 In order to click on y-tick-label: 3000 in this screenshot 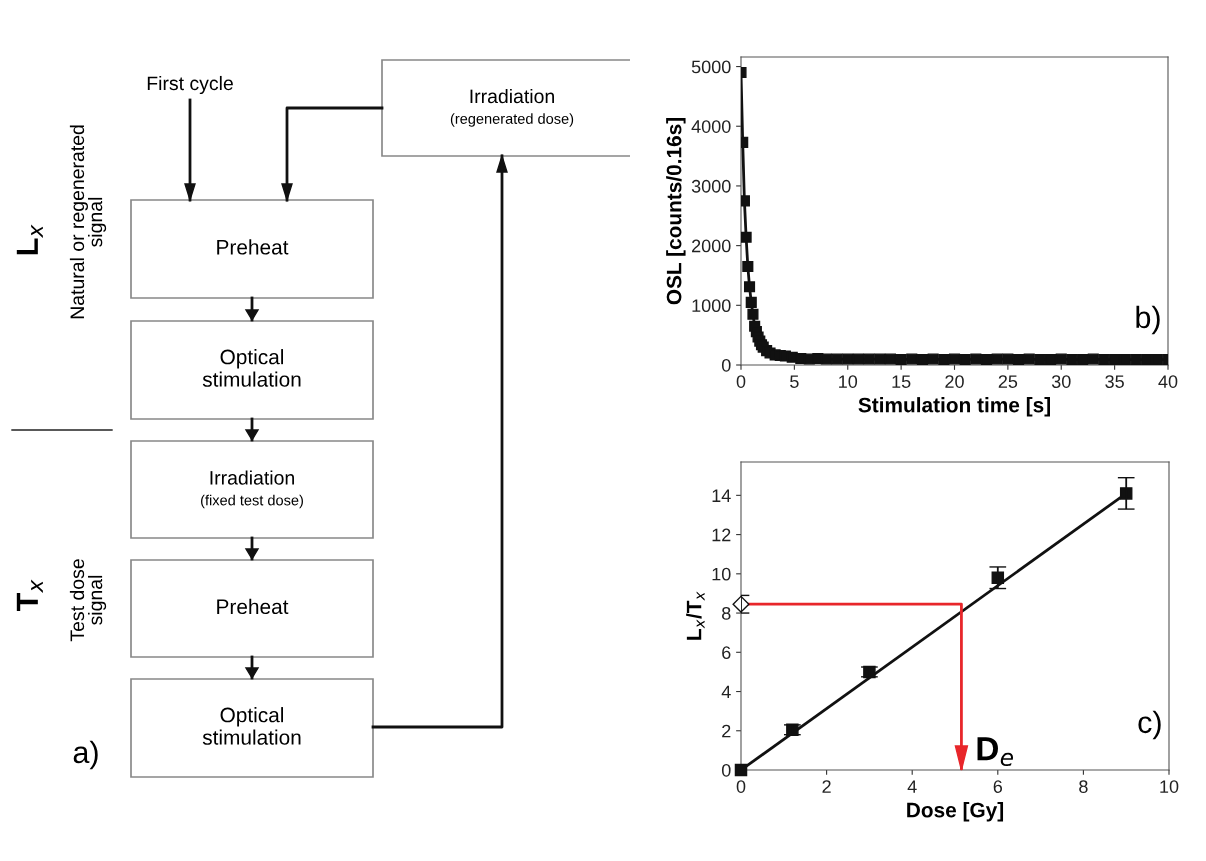, I will do `click(711, 186)`.